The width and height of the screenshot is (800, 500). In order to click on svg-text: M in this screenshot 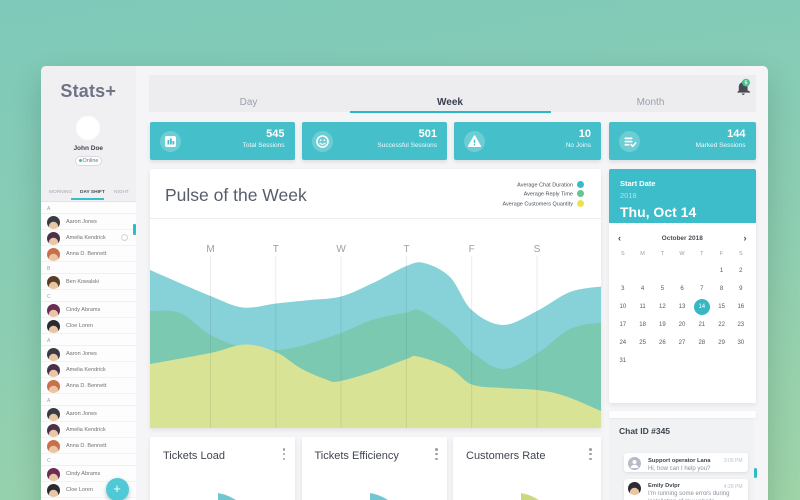, I will do `click(210, 249)`.